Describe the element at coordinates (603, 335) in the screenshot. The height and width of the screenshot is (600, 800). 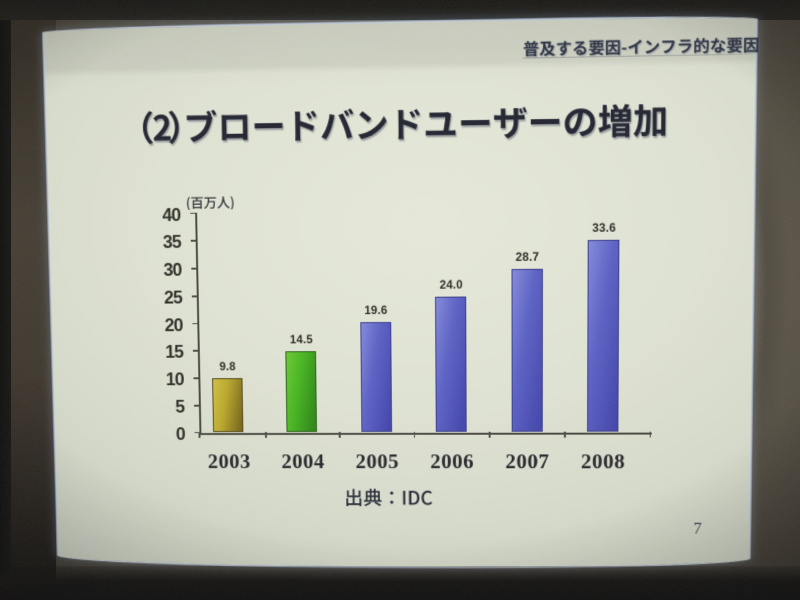
I see `bar-2008` at that location.